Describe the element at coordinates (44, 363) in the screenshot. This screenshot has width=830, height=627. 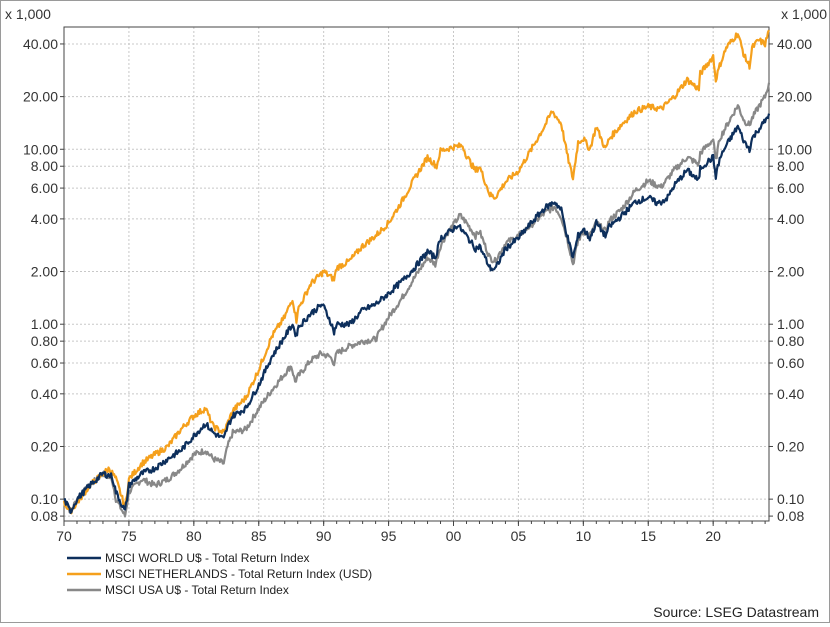
I see `y-tick-label-left: 0.60` at that location.